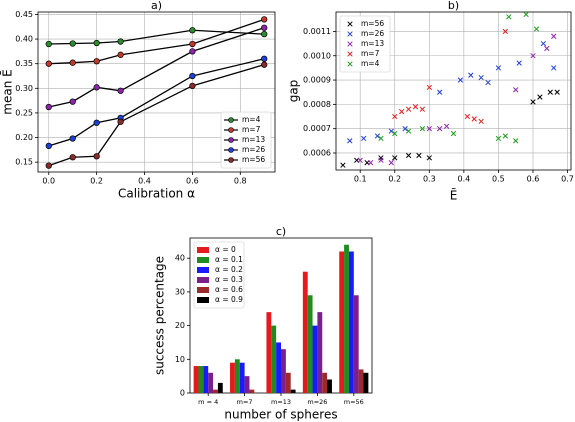  Describe the element at coordinates (48, 181) in the screenshot. I see `x-tick-label: 0.0` at that location.